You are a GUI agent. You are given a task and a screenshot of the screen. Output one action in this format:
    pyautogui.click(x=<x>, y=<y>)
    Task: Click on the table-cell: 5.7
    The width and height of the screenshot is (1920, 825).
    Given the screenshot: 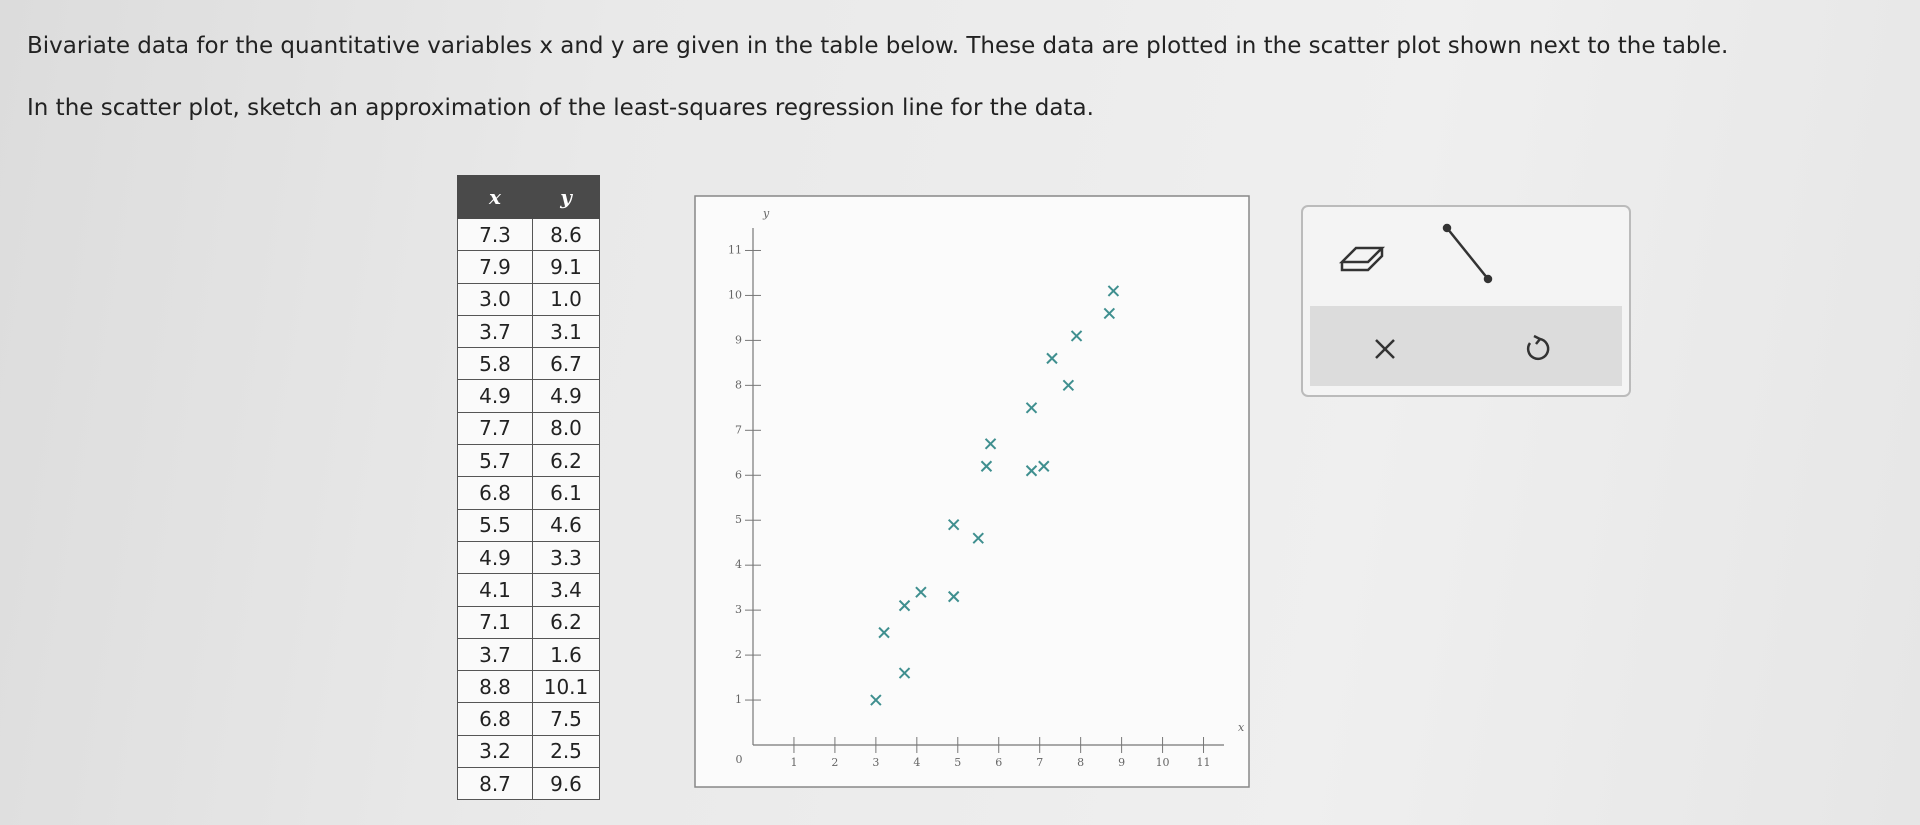 What is the action you would take?
    pyautogui.click(x=495, y=461)
    